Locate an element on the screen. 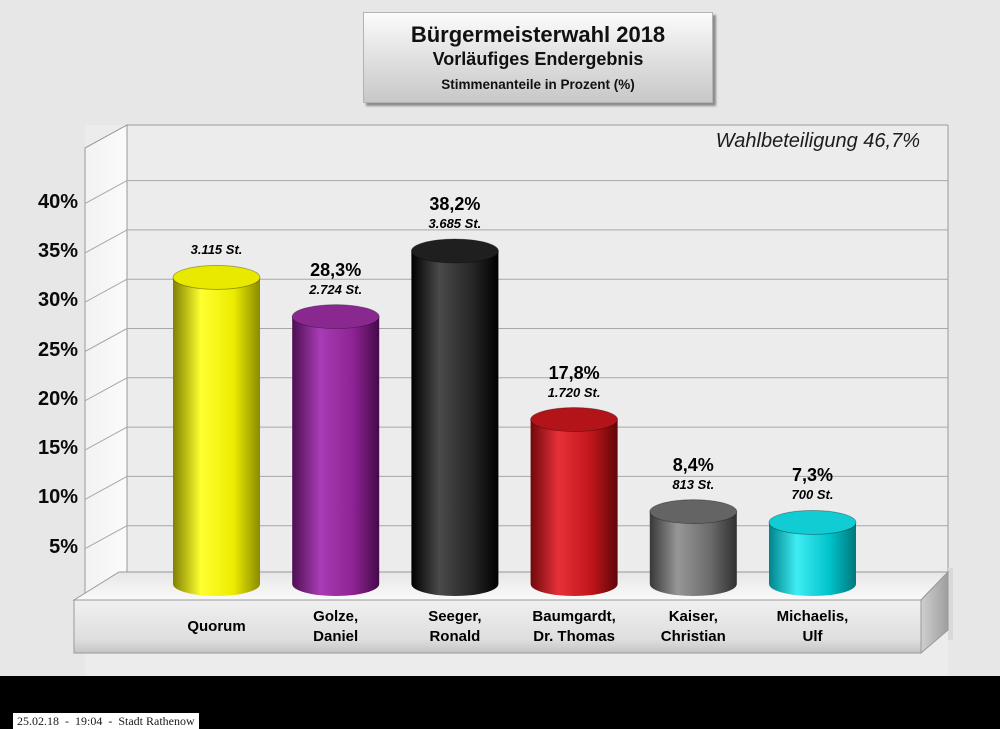 This screenshot has height=729, width=1000. y-tick-label: 25% is located at coordinates (57, 349).